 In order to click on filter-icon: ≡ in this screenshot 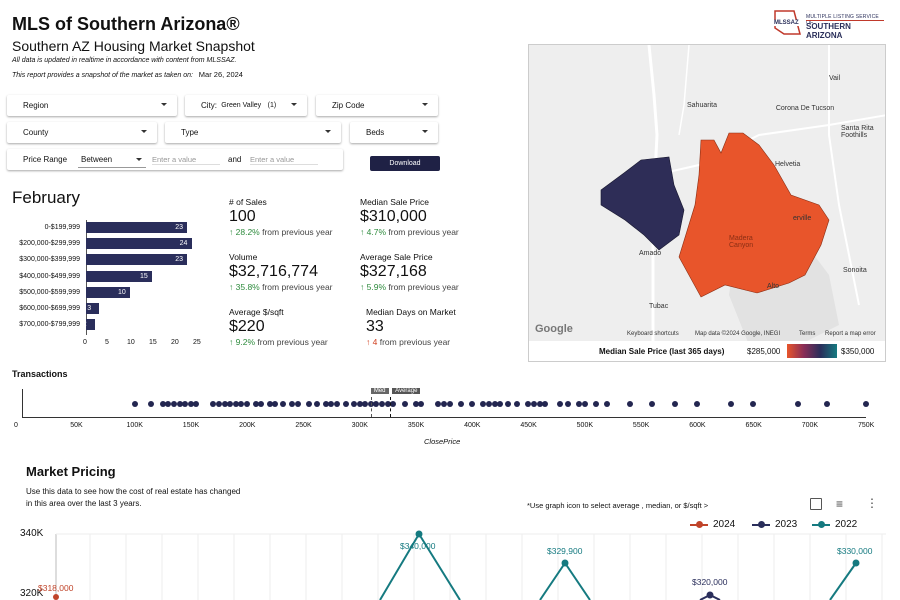, I will do `click(840, 504)`.